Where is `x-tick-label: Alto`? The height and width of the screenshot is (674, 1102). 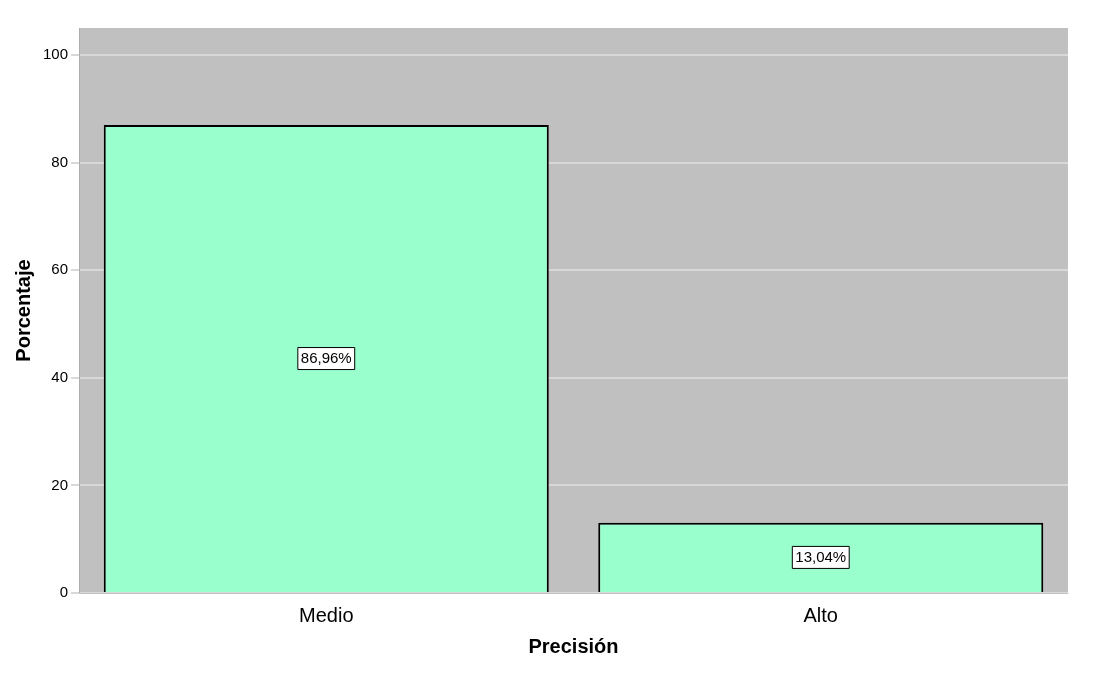
x-tick-label: Alto is located at coordinates (820, 614).